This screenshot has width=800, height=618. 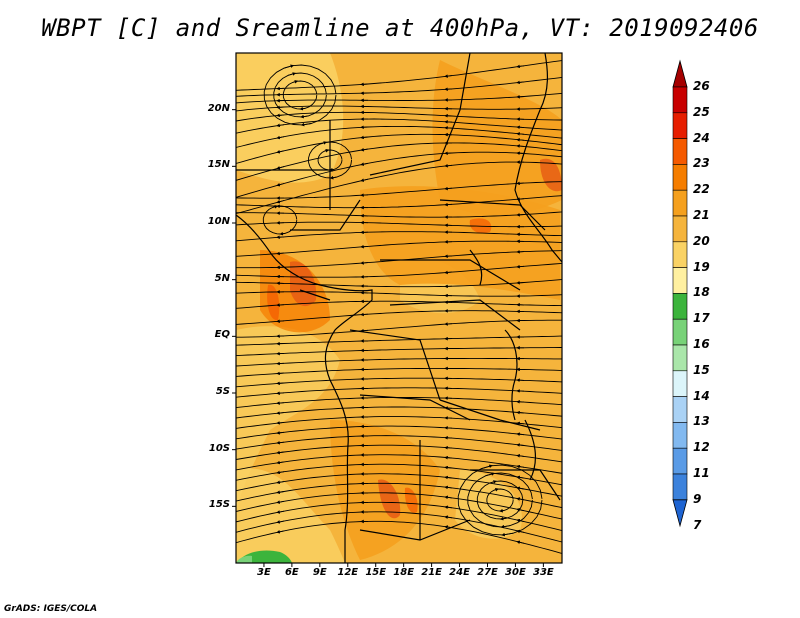 I want to click on colorbar-label: 14, so click(x=701, y=395).